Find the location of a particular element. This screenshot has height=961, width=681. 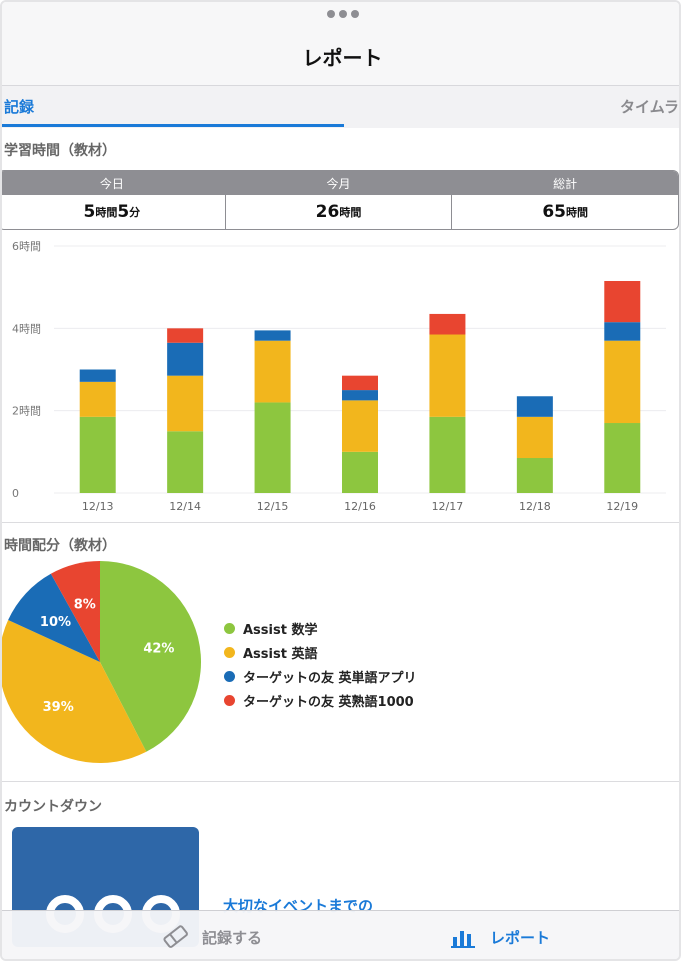

pie-slice-label: 10% is located at coordinates (55, 622).